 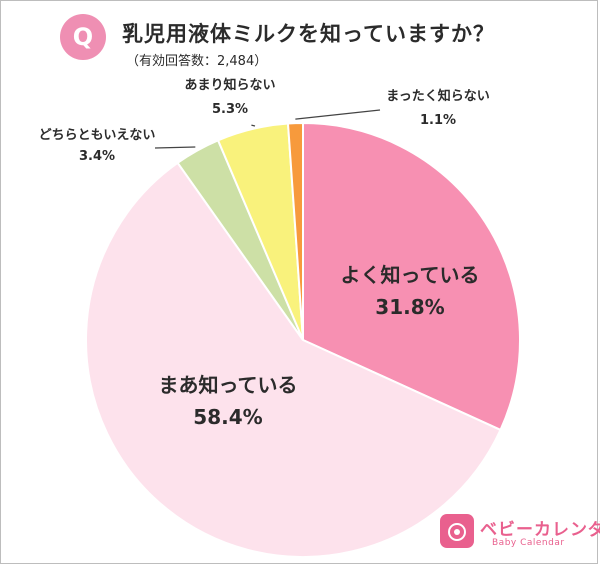 What do you see at coordinates (97, 156) in the screenshot?
I see `slice-value-dochira: 3.4%` at bounding box center [97, 156].